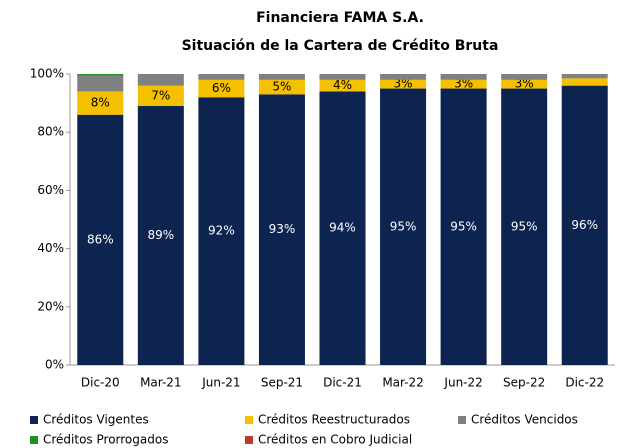 The image size is (619, 448). I want to click on x-tick-label: Dic-20, so click(100, 383).